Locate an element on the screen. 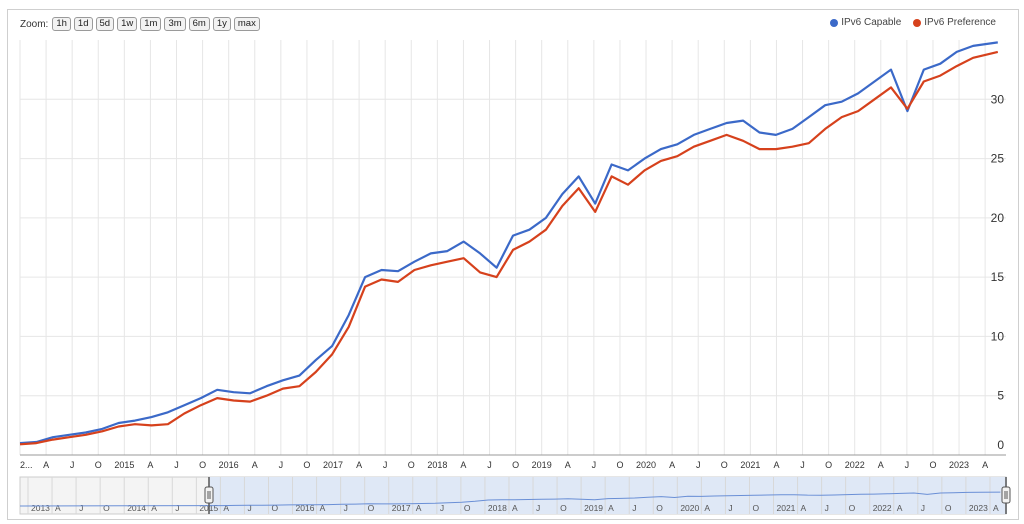 Image resolution: width=1024 pixels, height=524 pixels. x-tick-label: 2015 is located at coordinates (124, 465).